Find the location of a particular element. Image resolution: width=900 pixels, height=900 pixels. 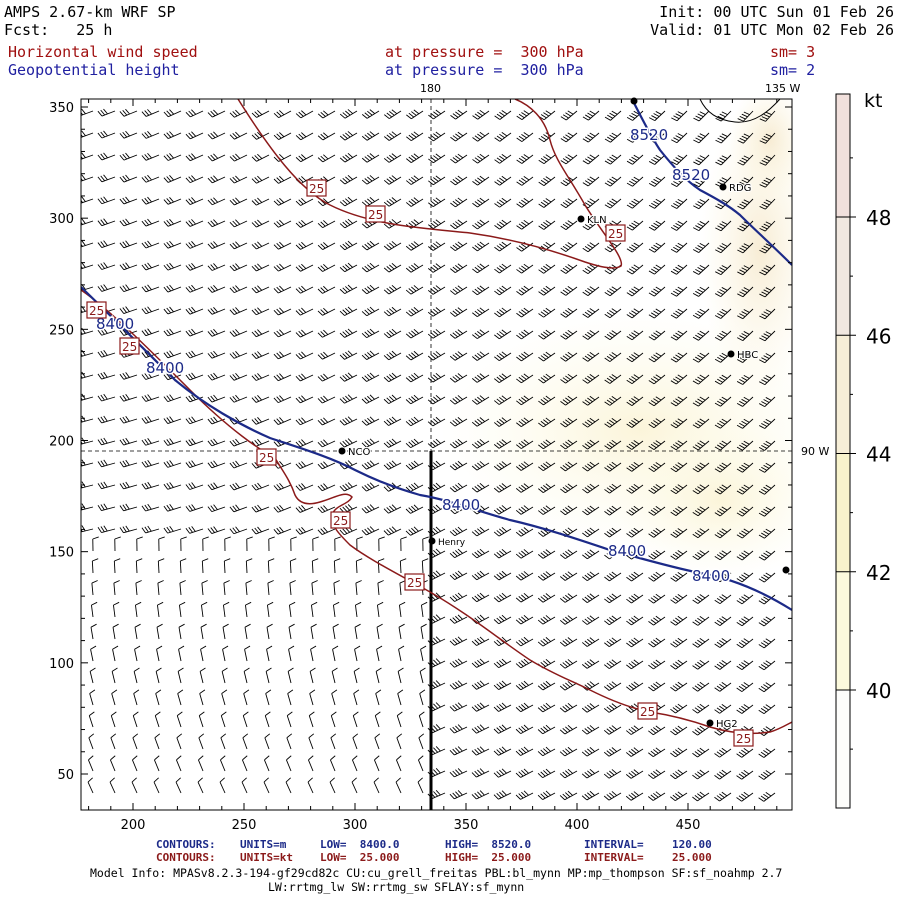

y-tick-label: 200 is located at coordinates (61, 442).